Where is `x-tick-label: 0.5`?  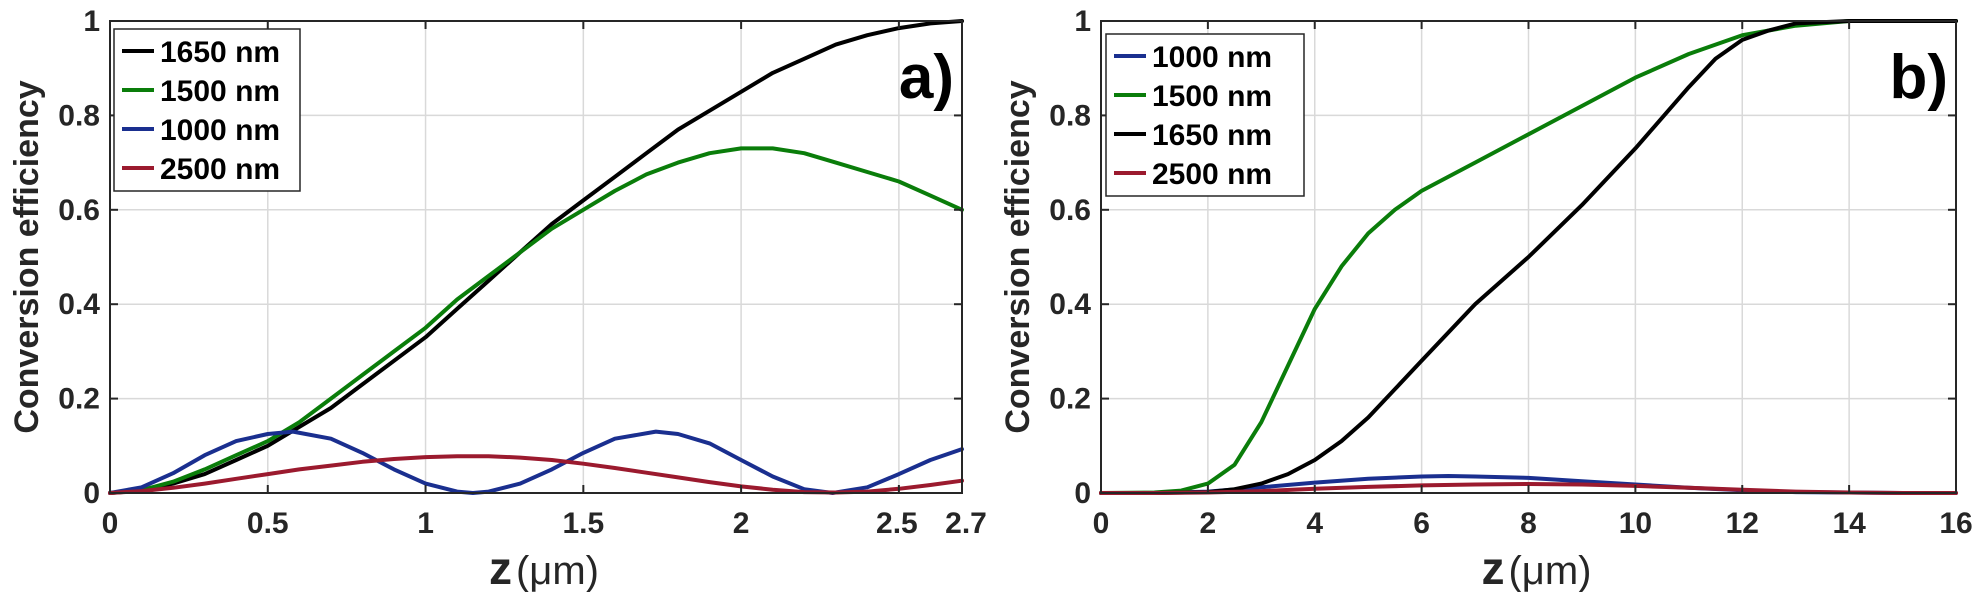 x-tick-label: 0.5 is located at coordinates (268, 523).